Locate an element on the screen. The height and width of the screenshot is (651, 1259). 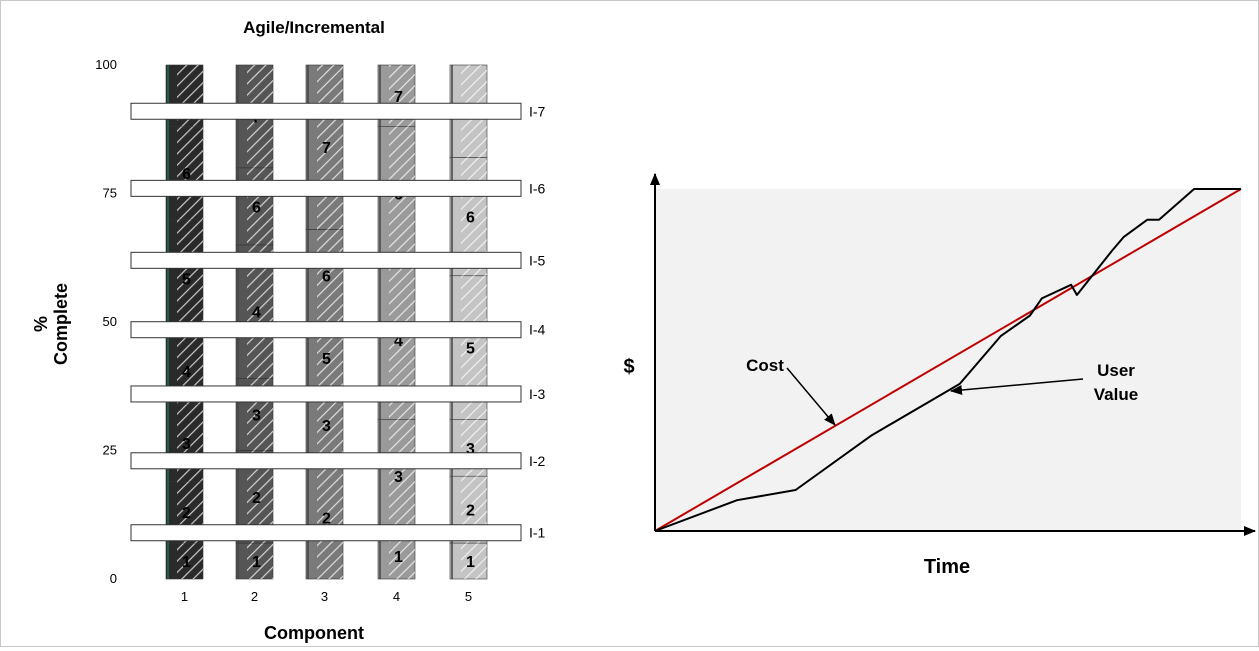
left-y-axis-label-line2: Complete is located at coordinates (61, 324).